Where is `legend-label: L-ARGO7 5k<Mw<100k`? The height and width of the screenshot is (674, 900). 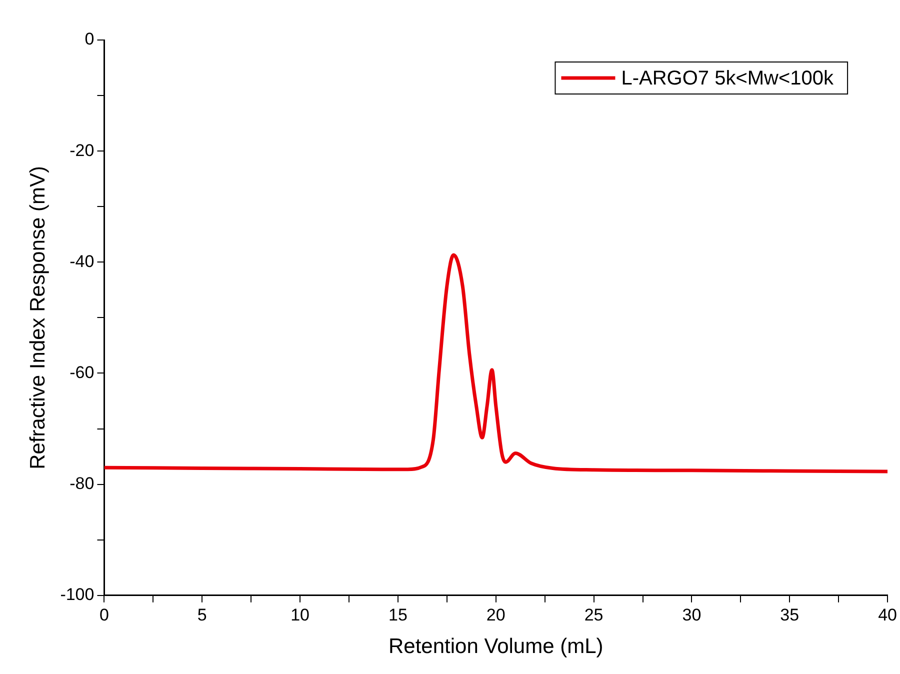
legend-label: L-ARGO7 5k<Mw<100k is located at coordinates (728, 79).